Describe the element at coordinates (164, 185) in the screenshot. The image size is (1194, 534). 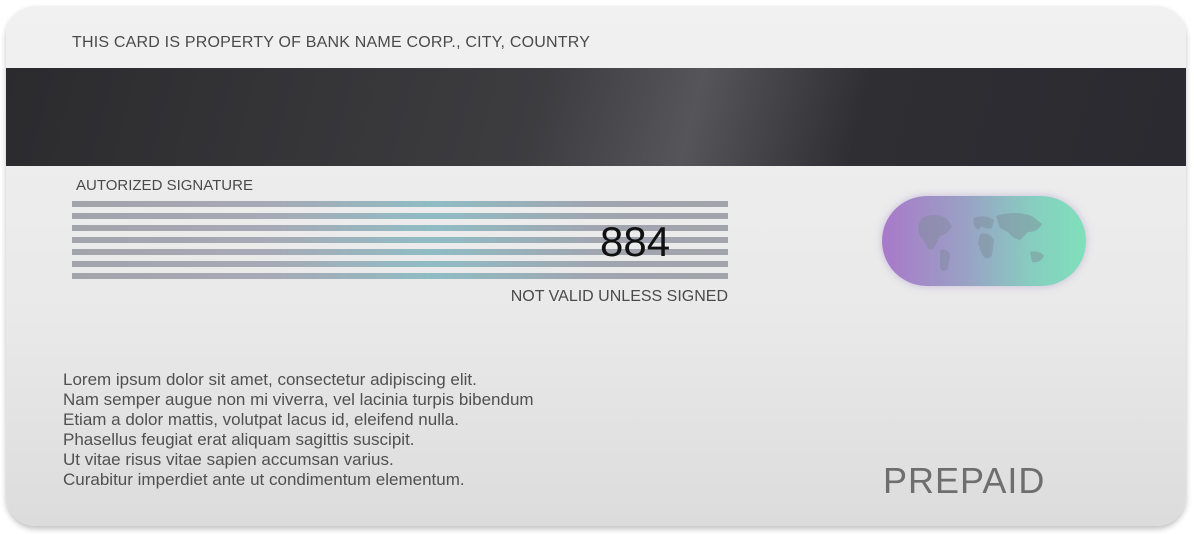
I see `signature-label: AUTORIZED SIGNATURE` at that location.